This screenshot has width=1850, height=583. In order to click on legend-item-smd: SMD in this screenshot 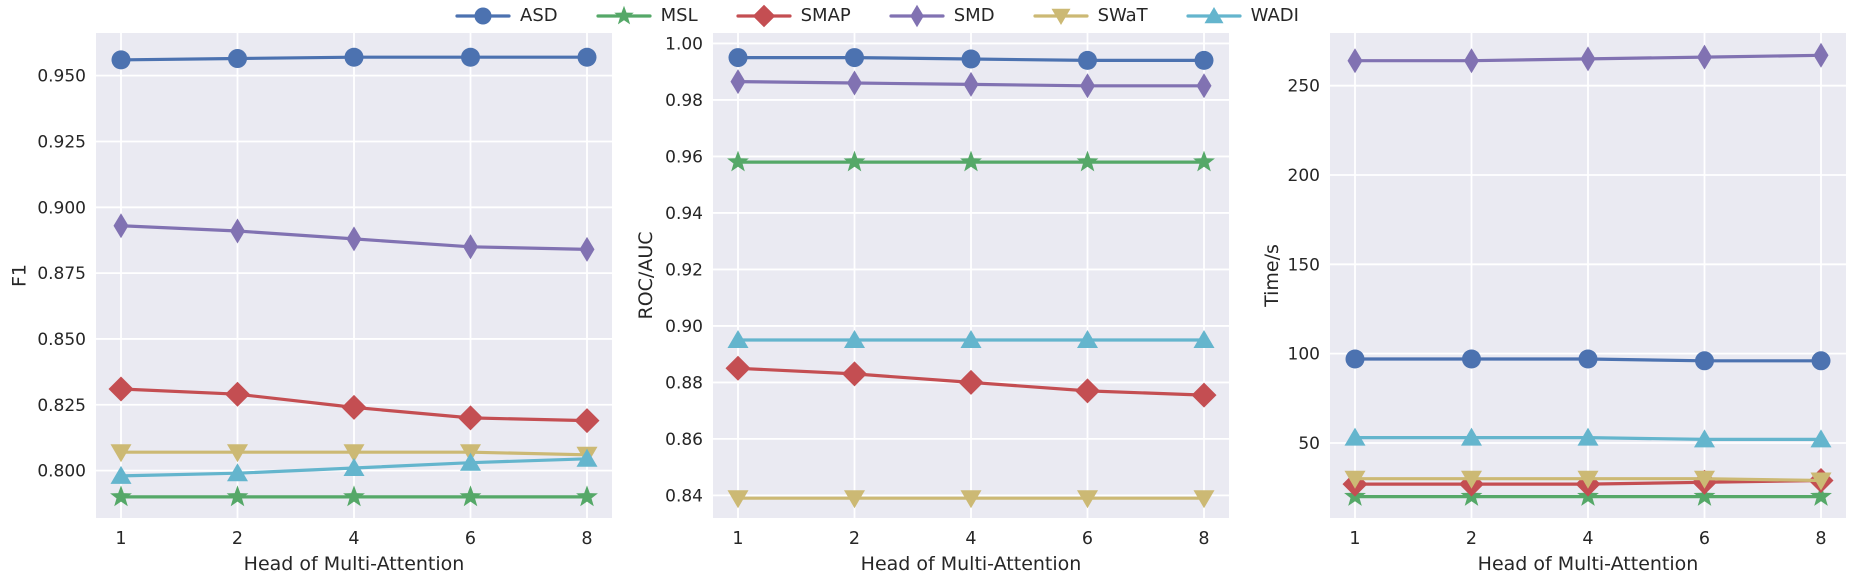, I will do `click(942, 16)`.